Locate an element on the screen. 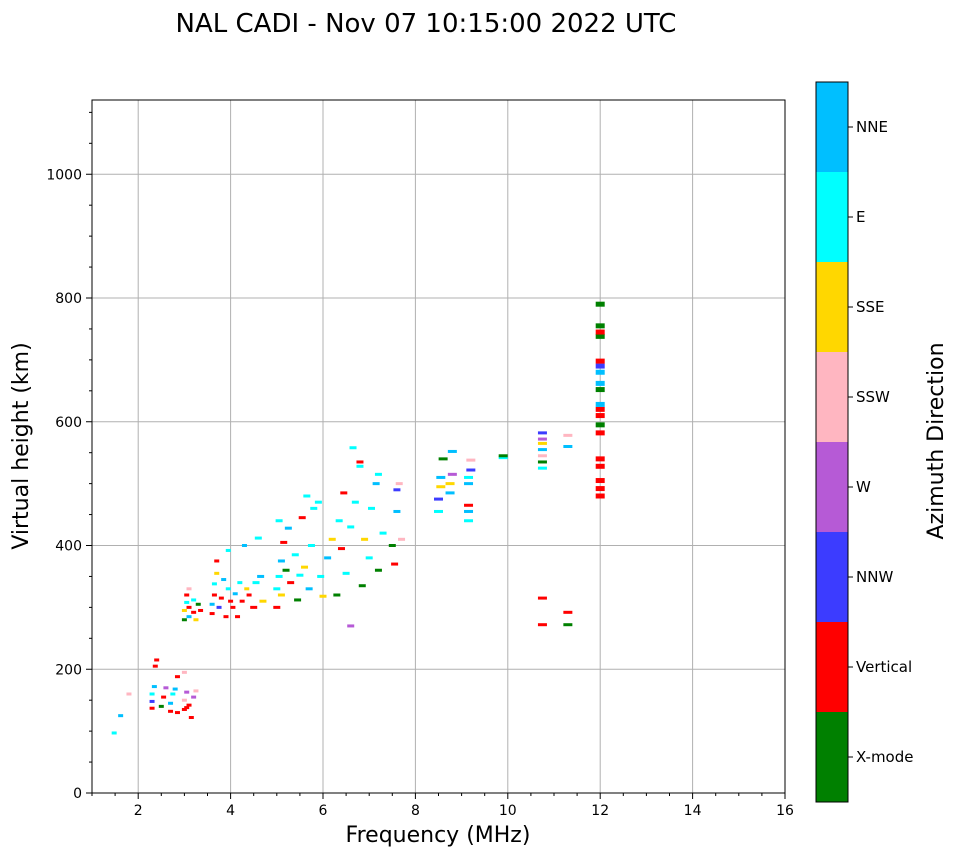 This screenshot has width=958, height=857. colorbar-label-w: W is located at coordinates (863, 487).